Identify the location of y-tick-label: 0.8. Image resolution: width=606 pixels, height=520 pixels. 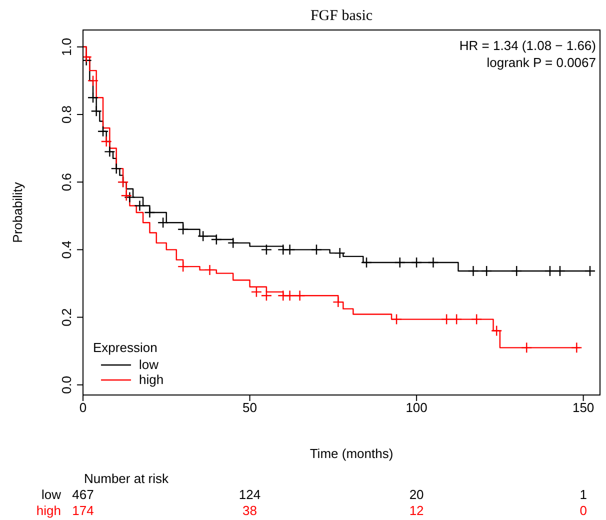
(66, 114).